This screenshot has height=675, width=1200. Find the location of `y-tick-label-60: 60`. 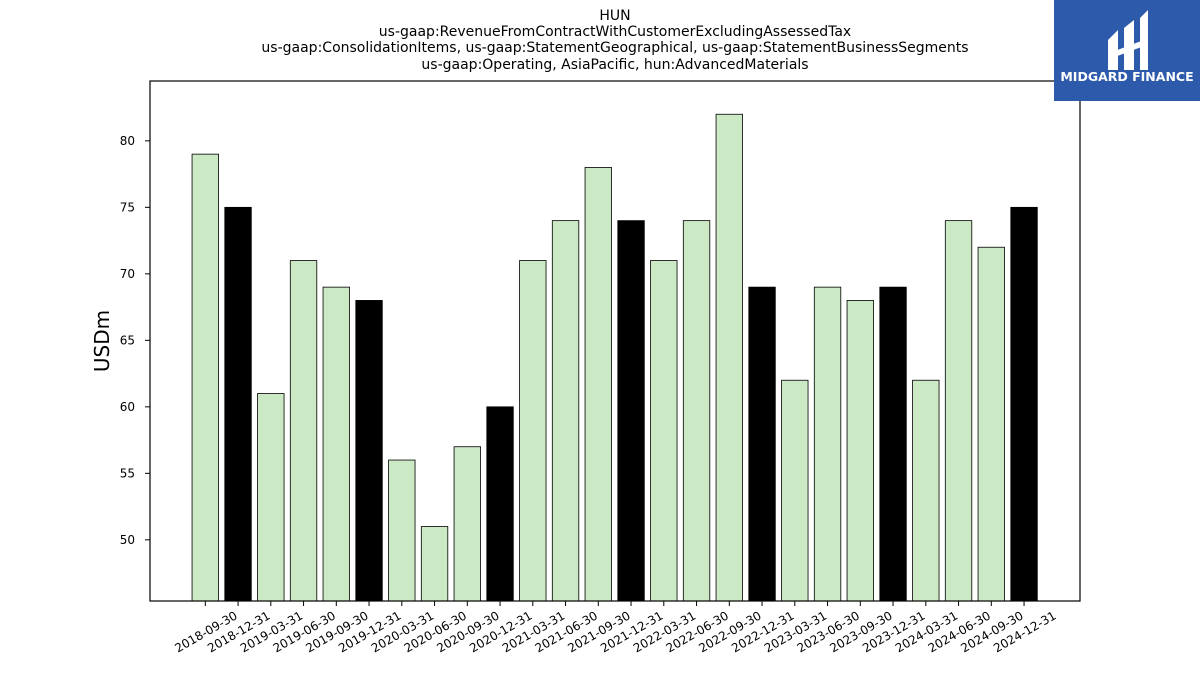

y-tick-label-60: 60 is located at coordinates (127, 407).